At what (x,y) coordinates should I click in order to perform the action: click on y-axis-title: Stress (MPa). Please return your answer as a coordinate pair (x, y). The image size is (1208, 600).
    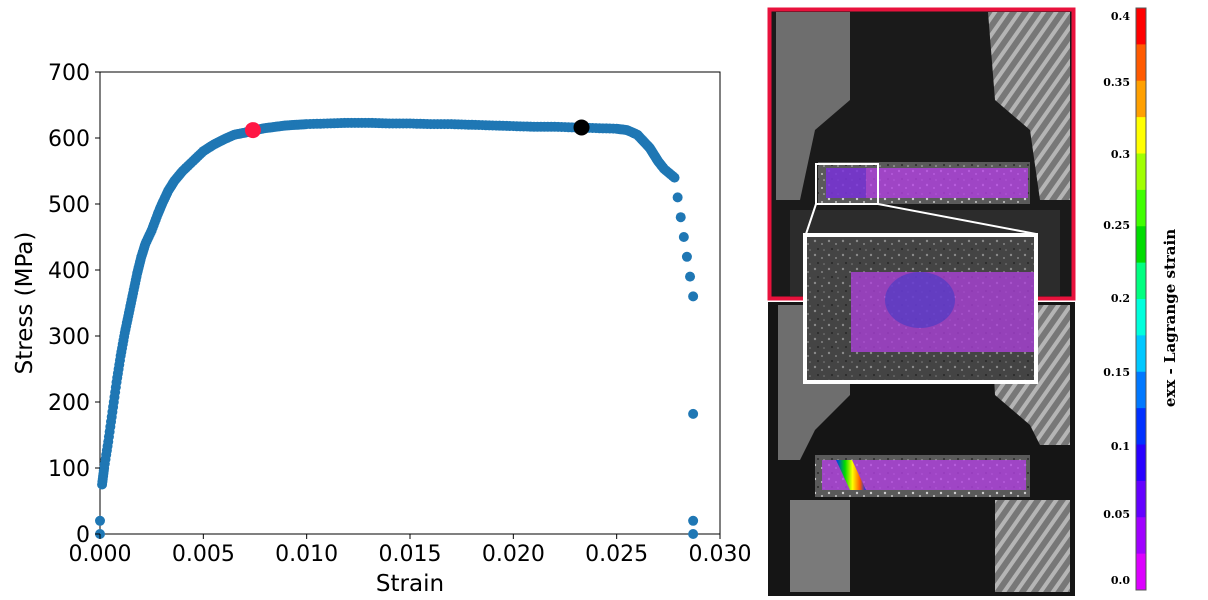
    Looking at the image, I should click on (25, 303).